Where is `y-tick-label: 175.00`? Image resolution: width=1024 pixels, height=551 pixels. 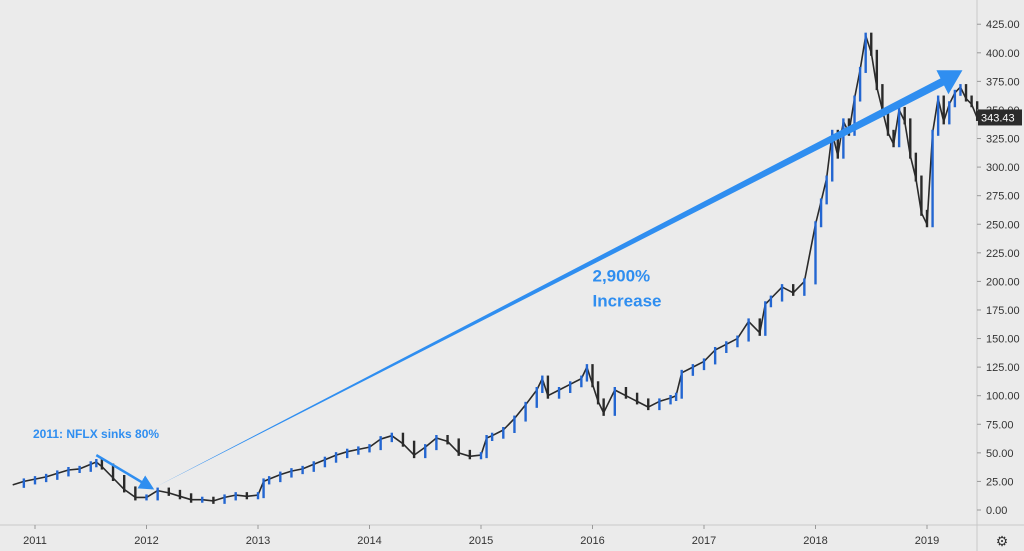 y-tick-label: 175.00 is located at coordinates (1003, 311).